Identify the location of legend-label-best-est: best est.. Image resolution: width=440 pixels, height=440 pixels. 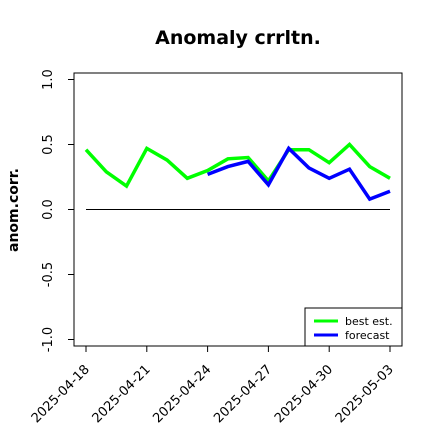
(369, 321).